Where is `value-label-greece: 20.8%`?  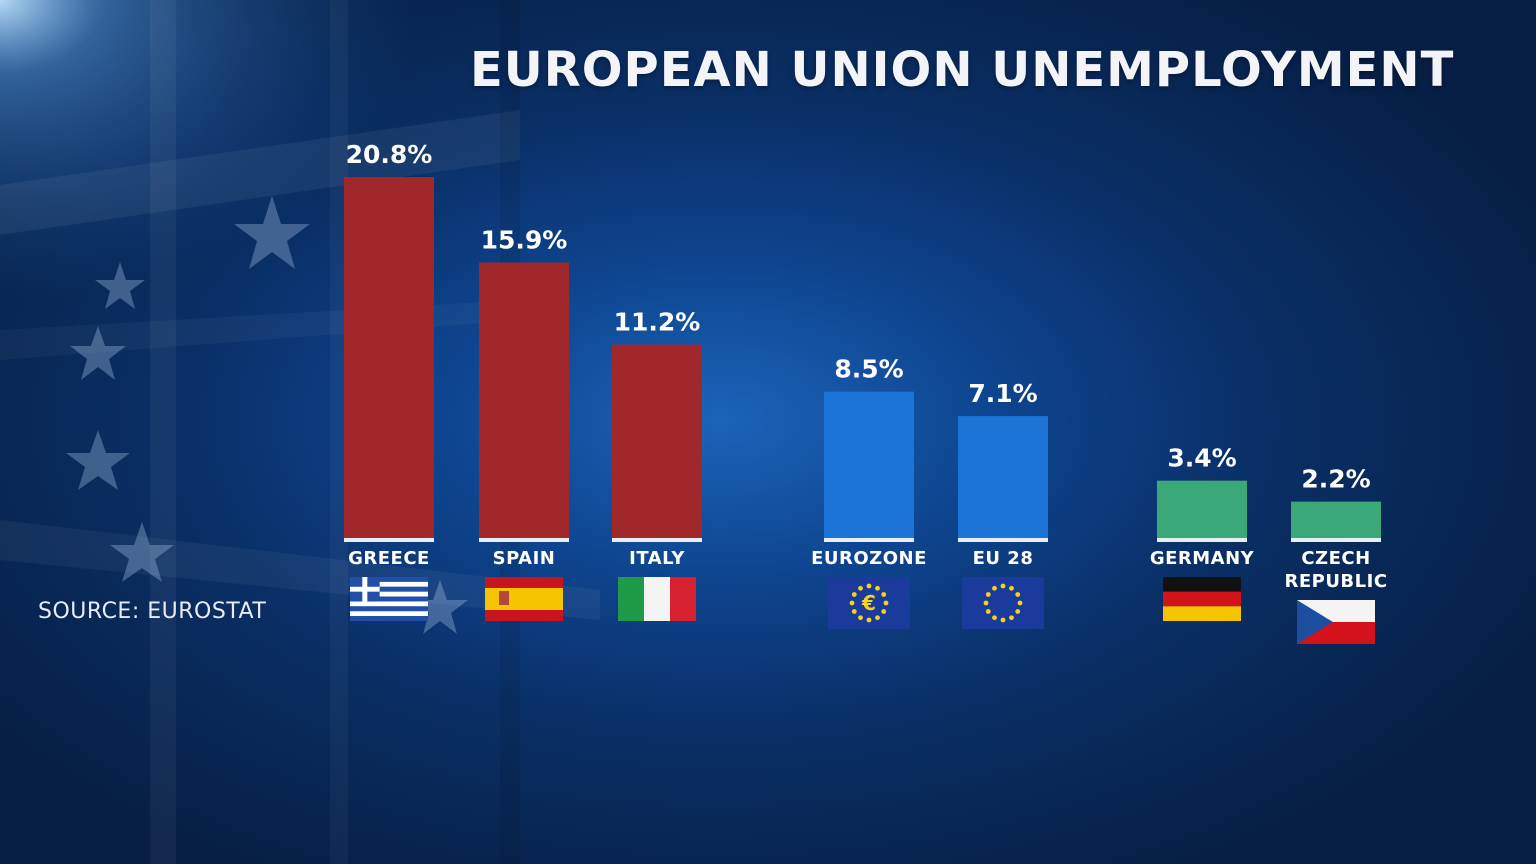
value-label-greece: 20.8% is located at coordinates (389, 154).